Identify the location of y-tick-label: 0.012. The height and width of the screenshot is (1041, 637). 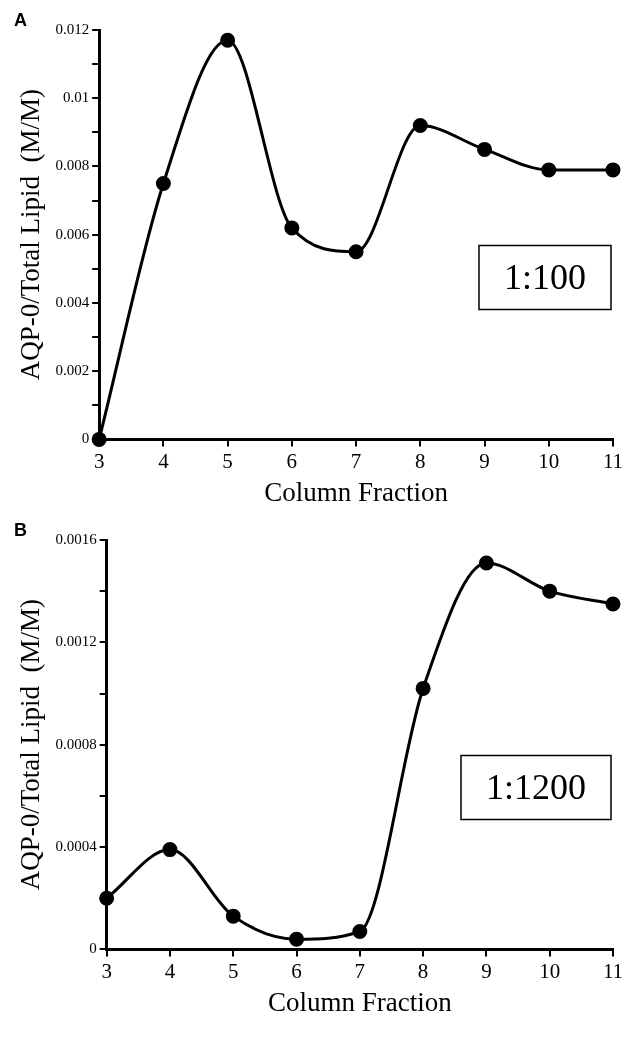
(72, 28).